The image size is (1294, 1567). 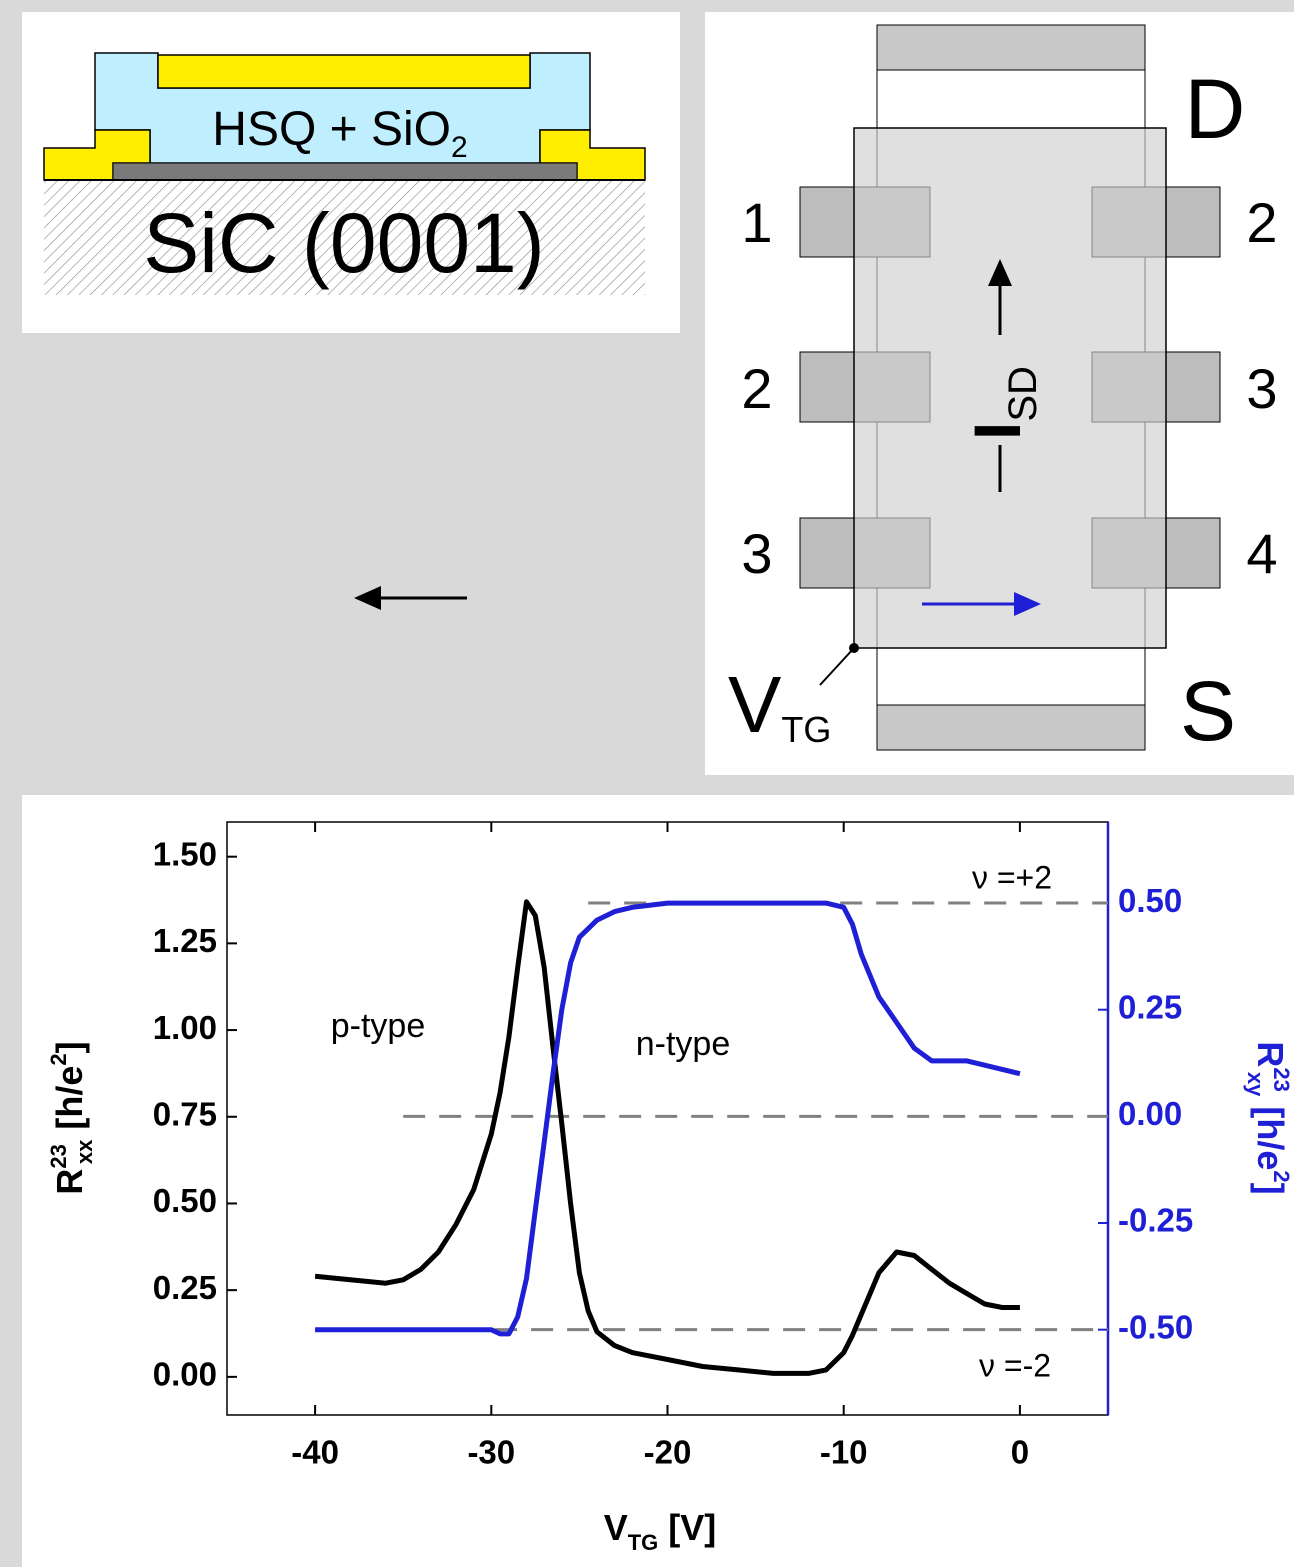 I want to click on layer-sub: 2, so click(x=459, y=147).